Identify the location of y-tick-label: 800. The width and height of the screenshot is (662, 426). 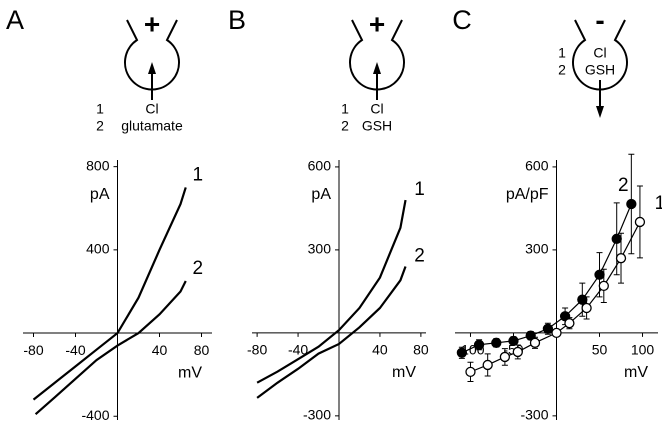
(98, 165).